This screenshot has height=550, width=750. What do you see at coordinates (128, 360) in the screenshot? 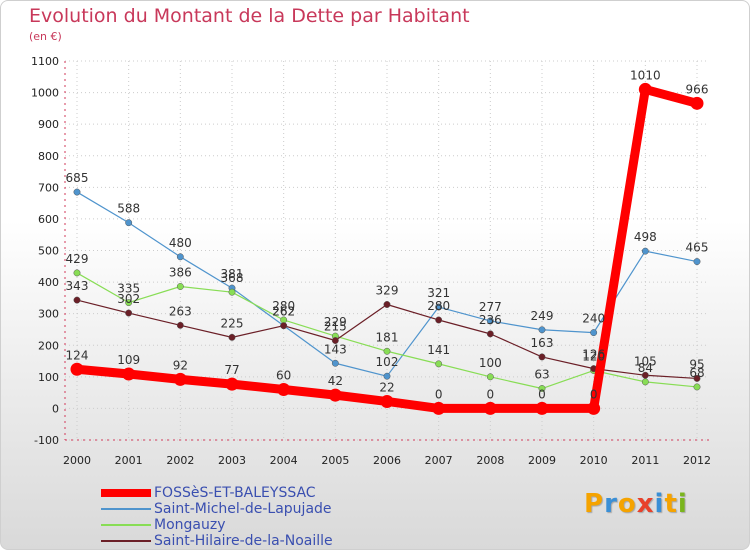
I see `data-label: 109` at bounding box center [128, 360].